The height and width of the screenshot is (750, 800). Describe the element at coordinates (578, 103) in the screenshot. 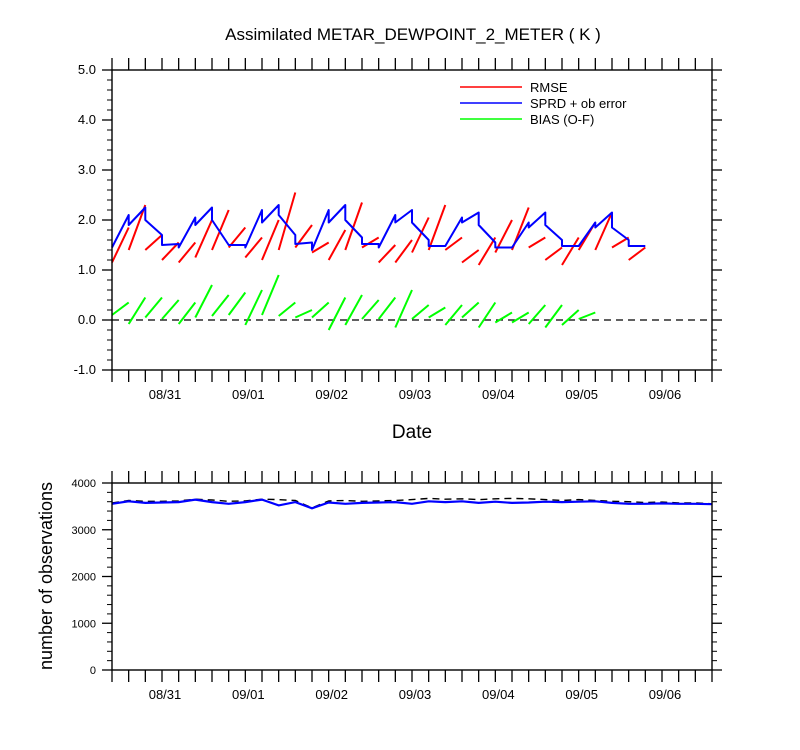

I see `legend-label-1: SPRD + ob error` at that location.